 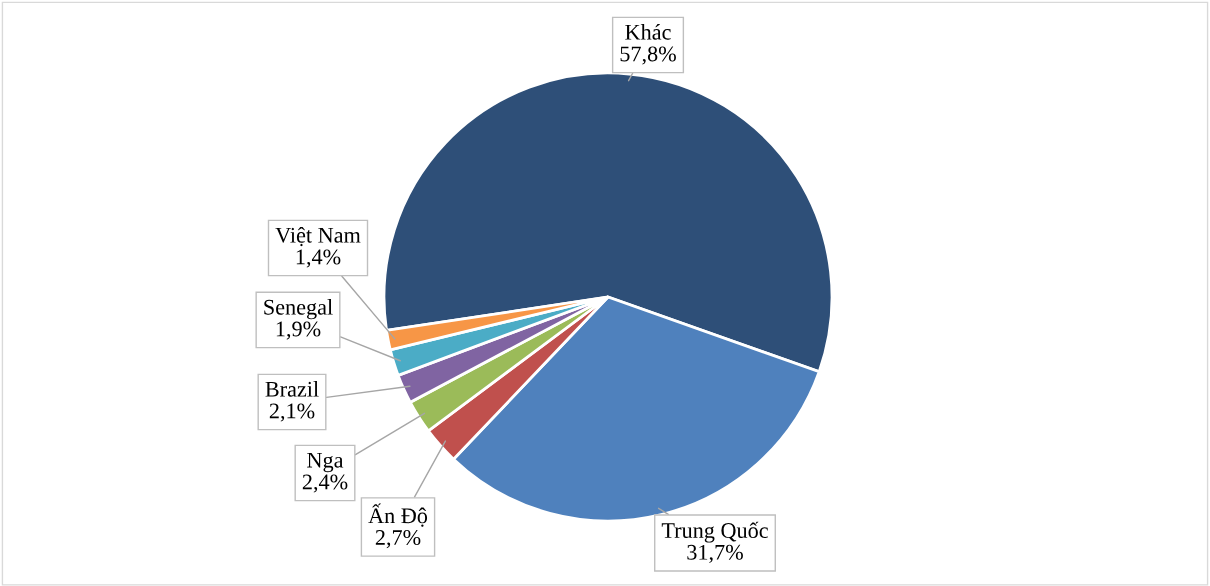 I want to click on data-label: 2,7%, so click(x=398, y=539).